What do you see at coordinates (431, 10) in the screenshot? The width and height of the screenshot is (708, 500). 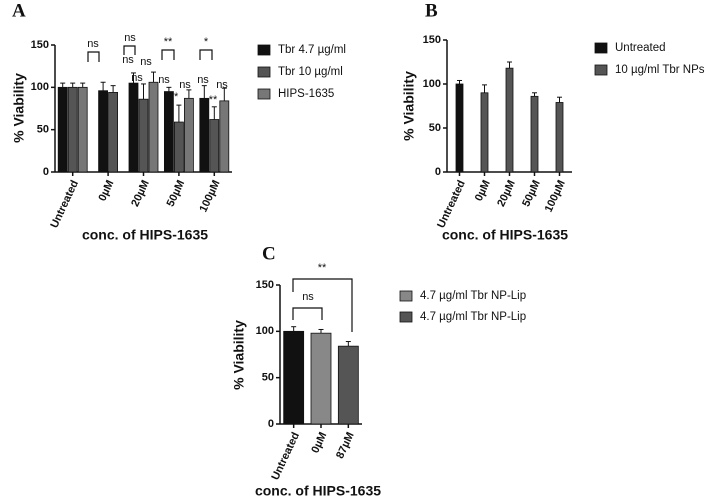 I see `panel-label: B` at bounding box center [431, 10].